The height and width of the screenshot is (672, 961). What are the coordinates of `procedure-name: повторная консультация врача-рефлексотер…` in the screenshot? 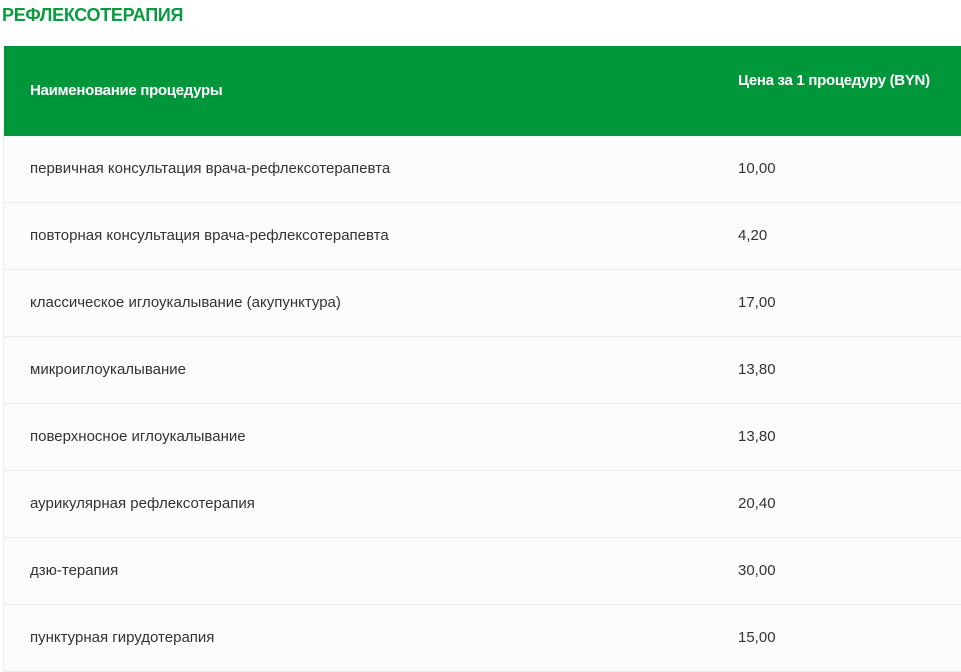 It's located at (209, 235).